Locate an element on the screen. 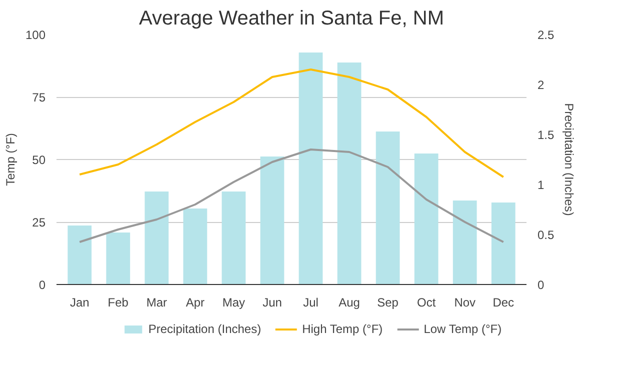 The width and height of the screenshot is (619, 383). y-tick-label: 0 is located at coordinates (42, 285).